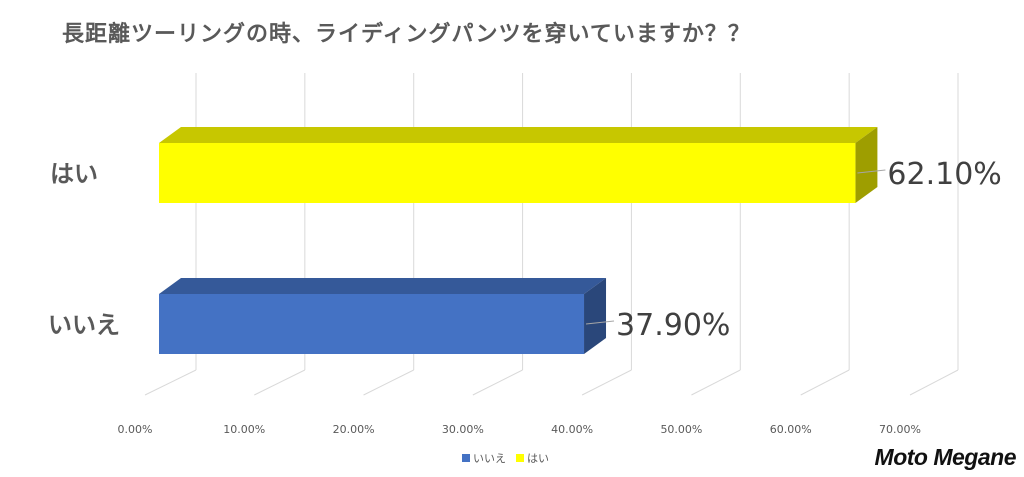 The width and height of the screenshot is (1024, 477). Describe the element at coordinates (673, 325) in the screenshot. I see `data-label: 37.90%` at that location.